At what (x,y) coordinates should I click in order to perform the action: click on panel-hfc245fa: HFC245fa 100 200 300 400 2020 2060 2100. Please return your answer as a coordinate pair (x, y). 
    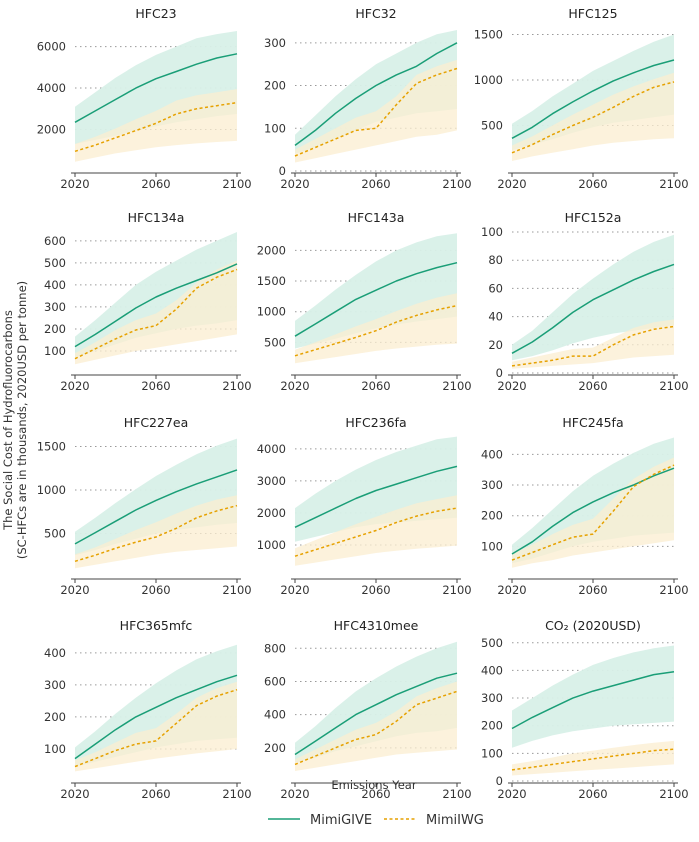
    Looking at the image, I should click on (585, 506).